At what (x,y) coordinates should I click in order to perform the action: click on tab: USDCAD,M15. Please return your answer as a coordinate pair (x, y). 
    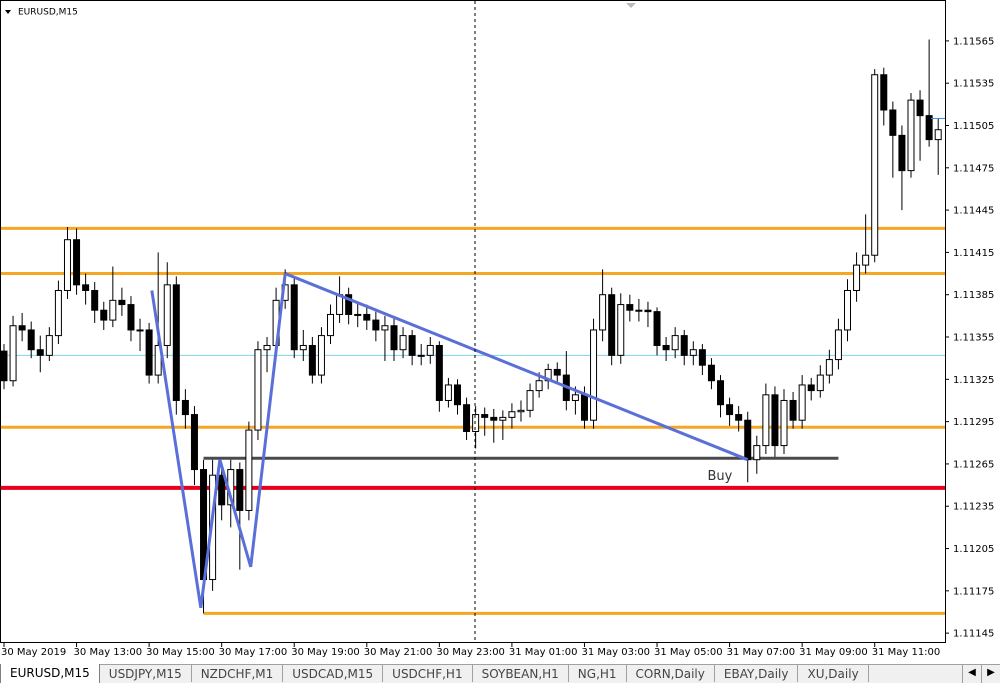
    Looking at the image, I should click on (333, 673).